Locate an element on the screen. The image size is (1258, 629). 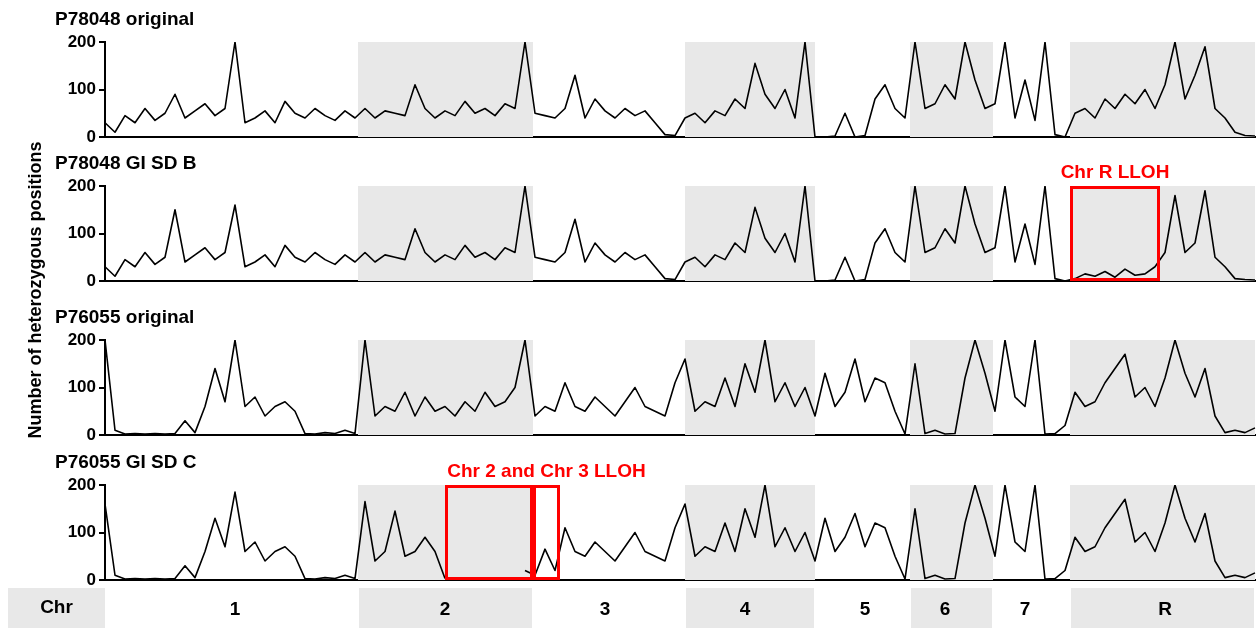
x-tick-label: 4 is located at coordinates (745, 608).